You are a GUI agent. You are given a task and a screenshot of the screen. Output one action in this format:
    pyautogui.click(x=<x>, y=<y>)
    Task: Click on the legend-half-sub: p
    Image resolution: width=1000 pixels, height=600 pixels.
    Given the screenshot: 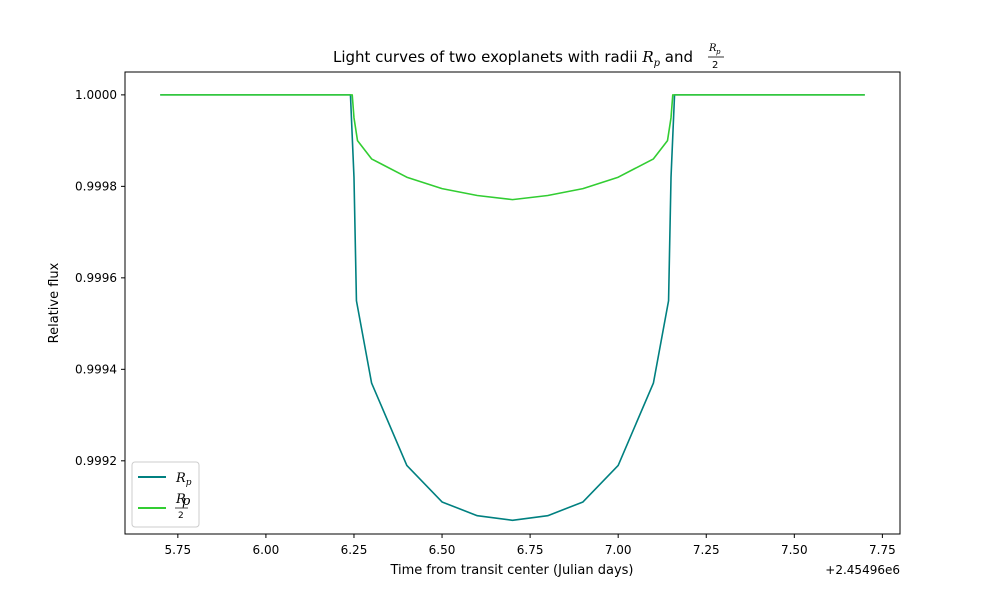 What is the action you would take?
    pyautogui.click(x=186, y=501)
    